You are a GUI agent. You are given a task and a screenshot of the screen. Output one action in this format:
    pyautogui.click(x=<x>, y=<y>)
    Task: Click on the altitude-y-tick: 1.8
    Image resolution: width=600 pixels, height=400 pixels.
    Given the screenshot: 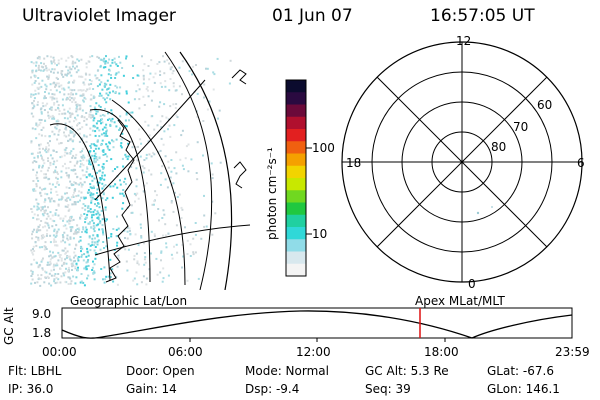 What is the action you would take?
    pyautogui.click(x=42, y=333)
    